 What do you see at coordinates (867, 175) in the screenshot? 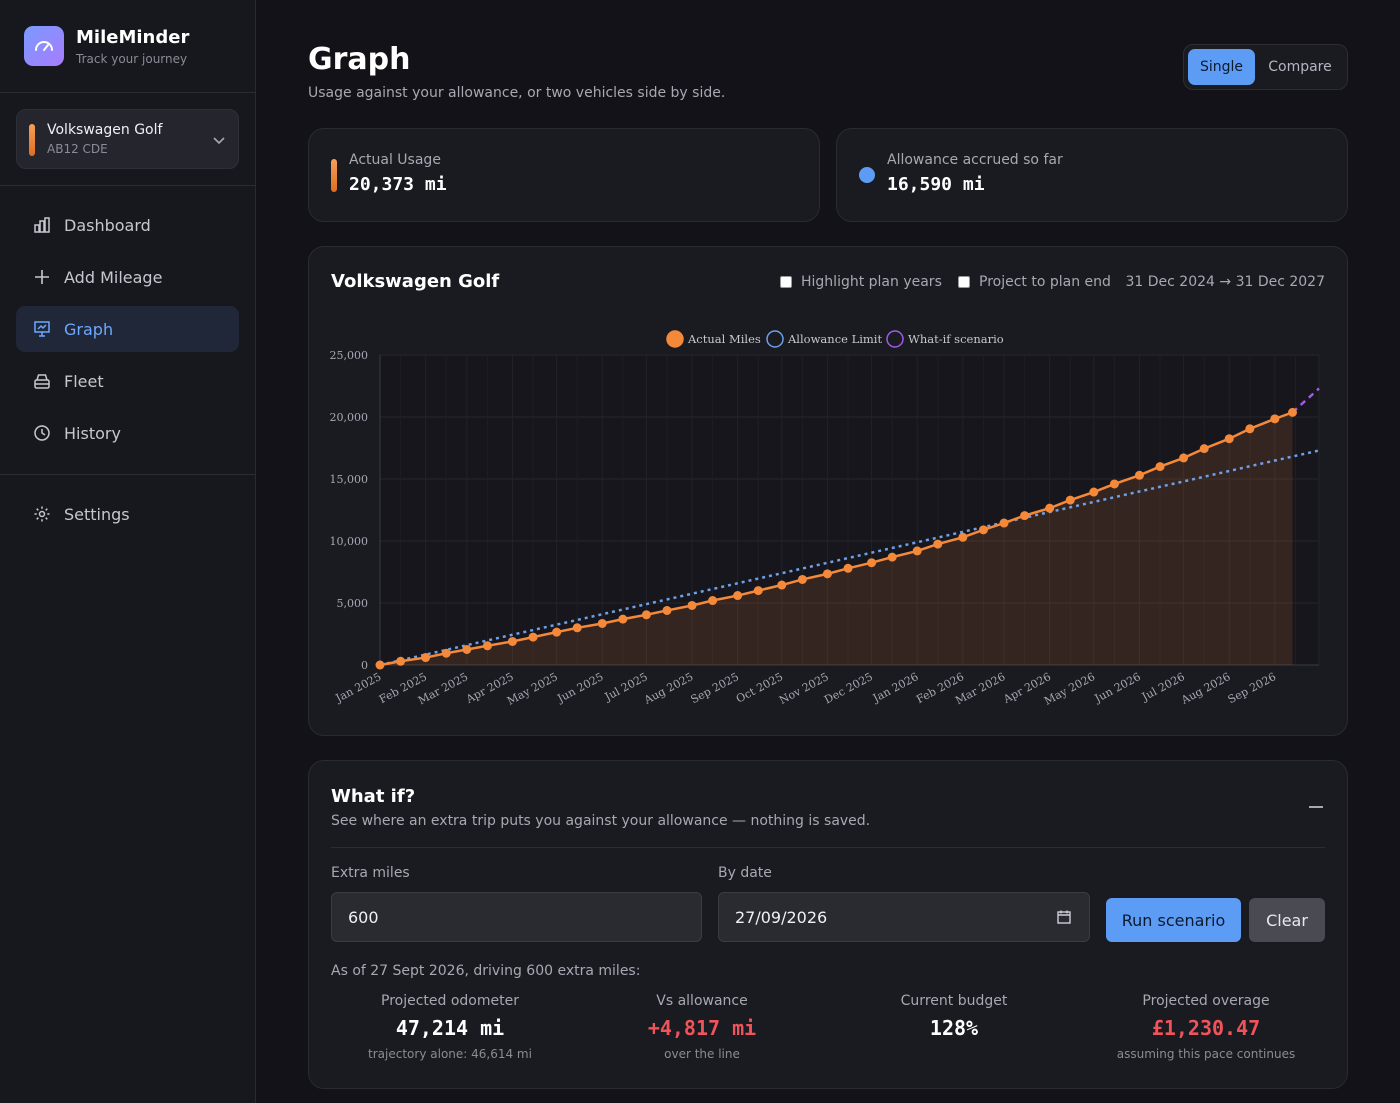
I see `allowance-dot` at bounding box center [867, 175].